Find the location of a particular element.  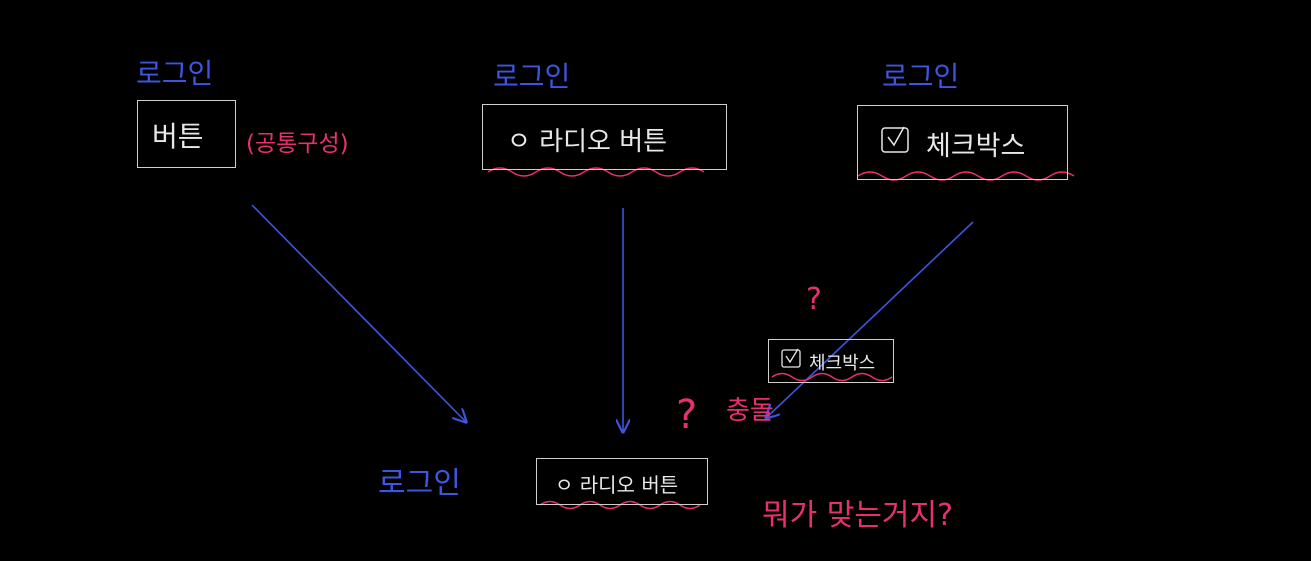

checkbox-small-label: 체크박스 is located at coordinates (842, 363).